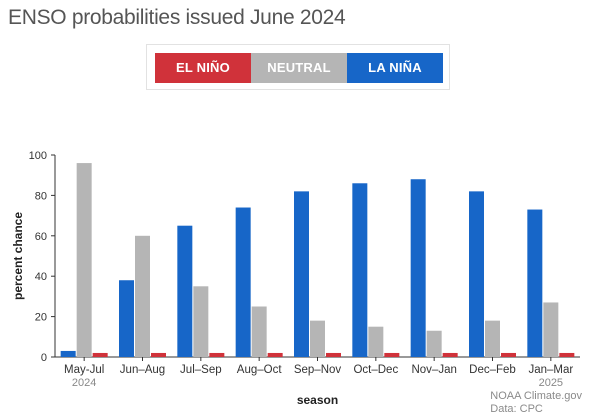  Describe the element at coordinates (142, 370) in the screenshot. I see `x-tick-label: Jun–Aug` at that location.